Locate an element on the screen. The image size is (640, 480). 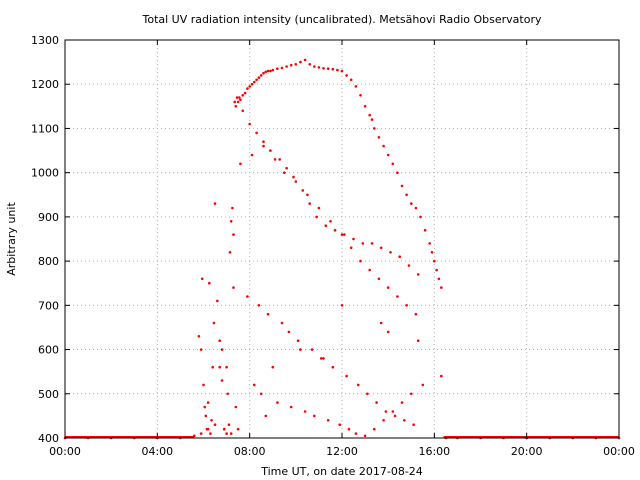
y-tick-label: 700 is located at coordinates (48, 305).